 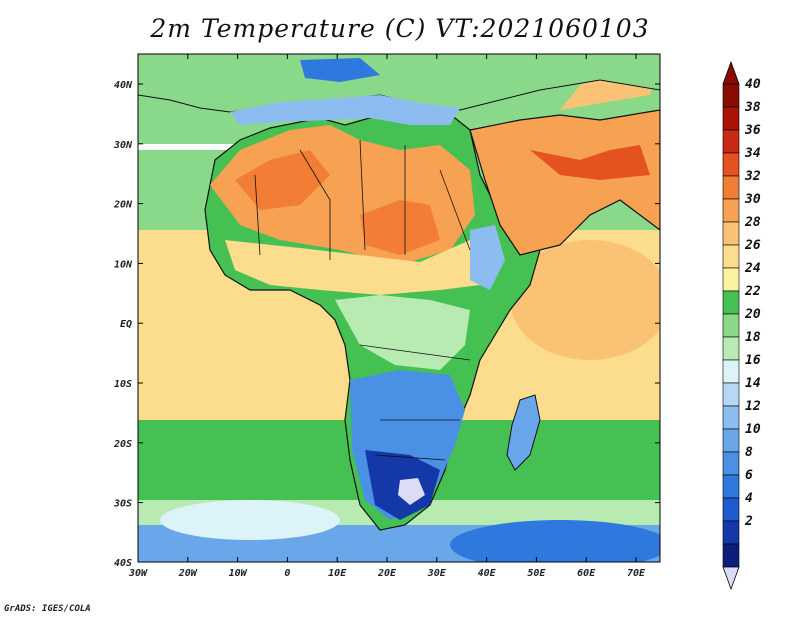 I want to click on colorbar-label: 14, so click(x=753, y=383).